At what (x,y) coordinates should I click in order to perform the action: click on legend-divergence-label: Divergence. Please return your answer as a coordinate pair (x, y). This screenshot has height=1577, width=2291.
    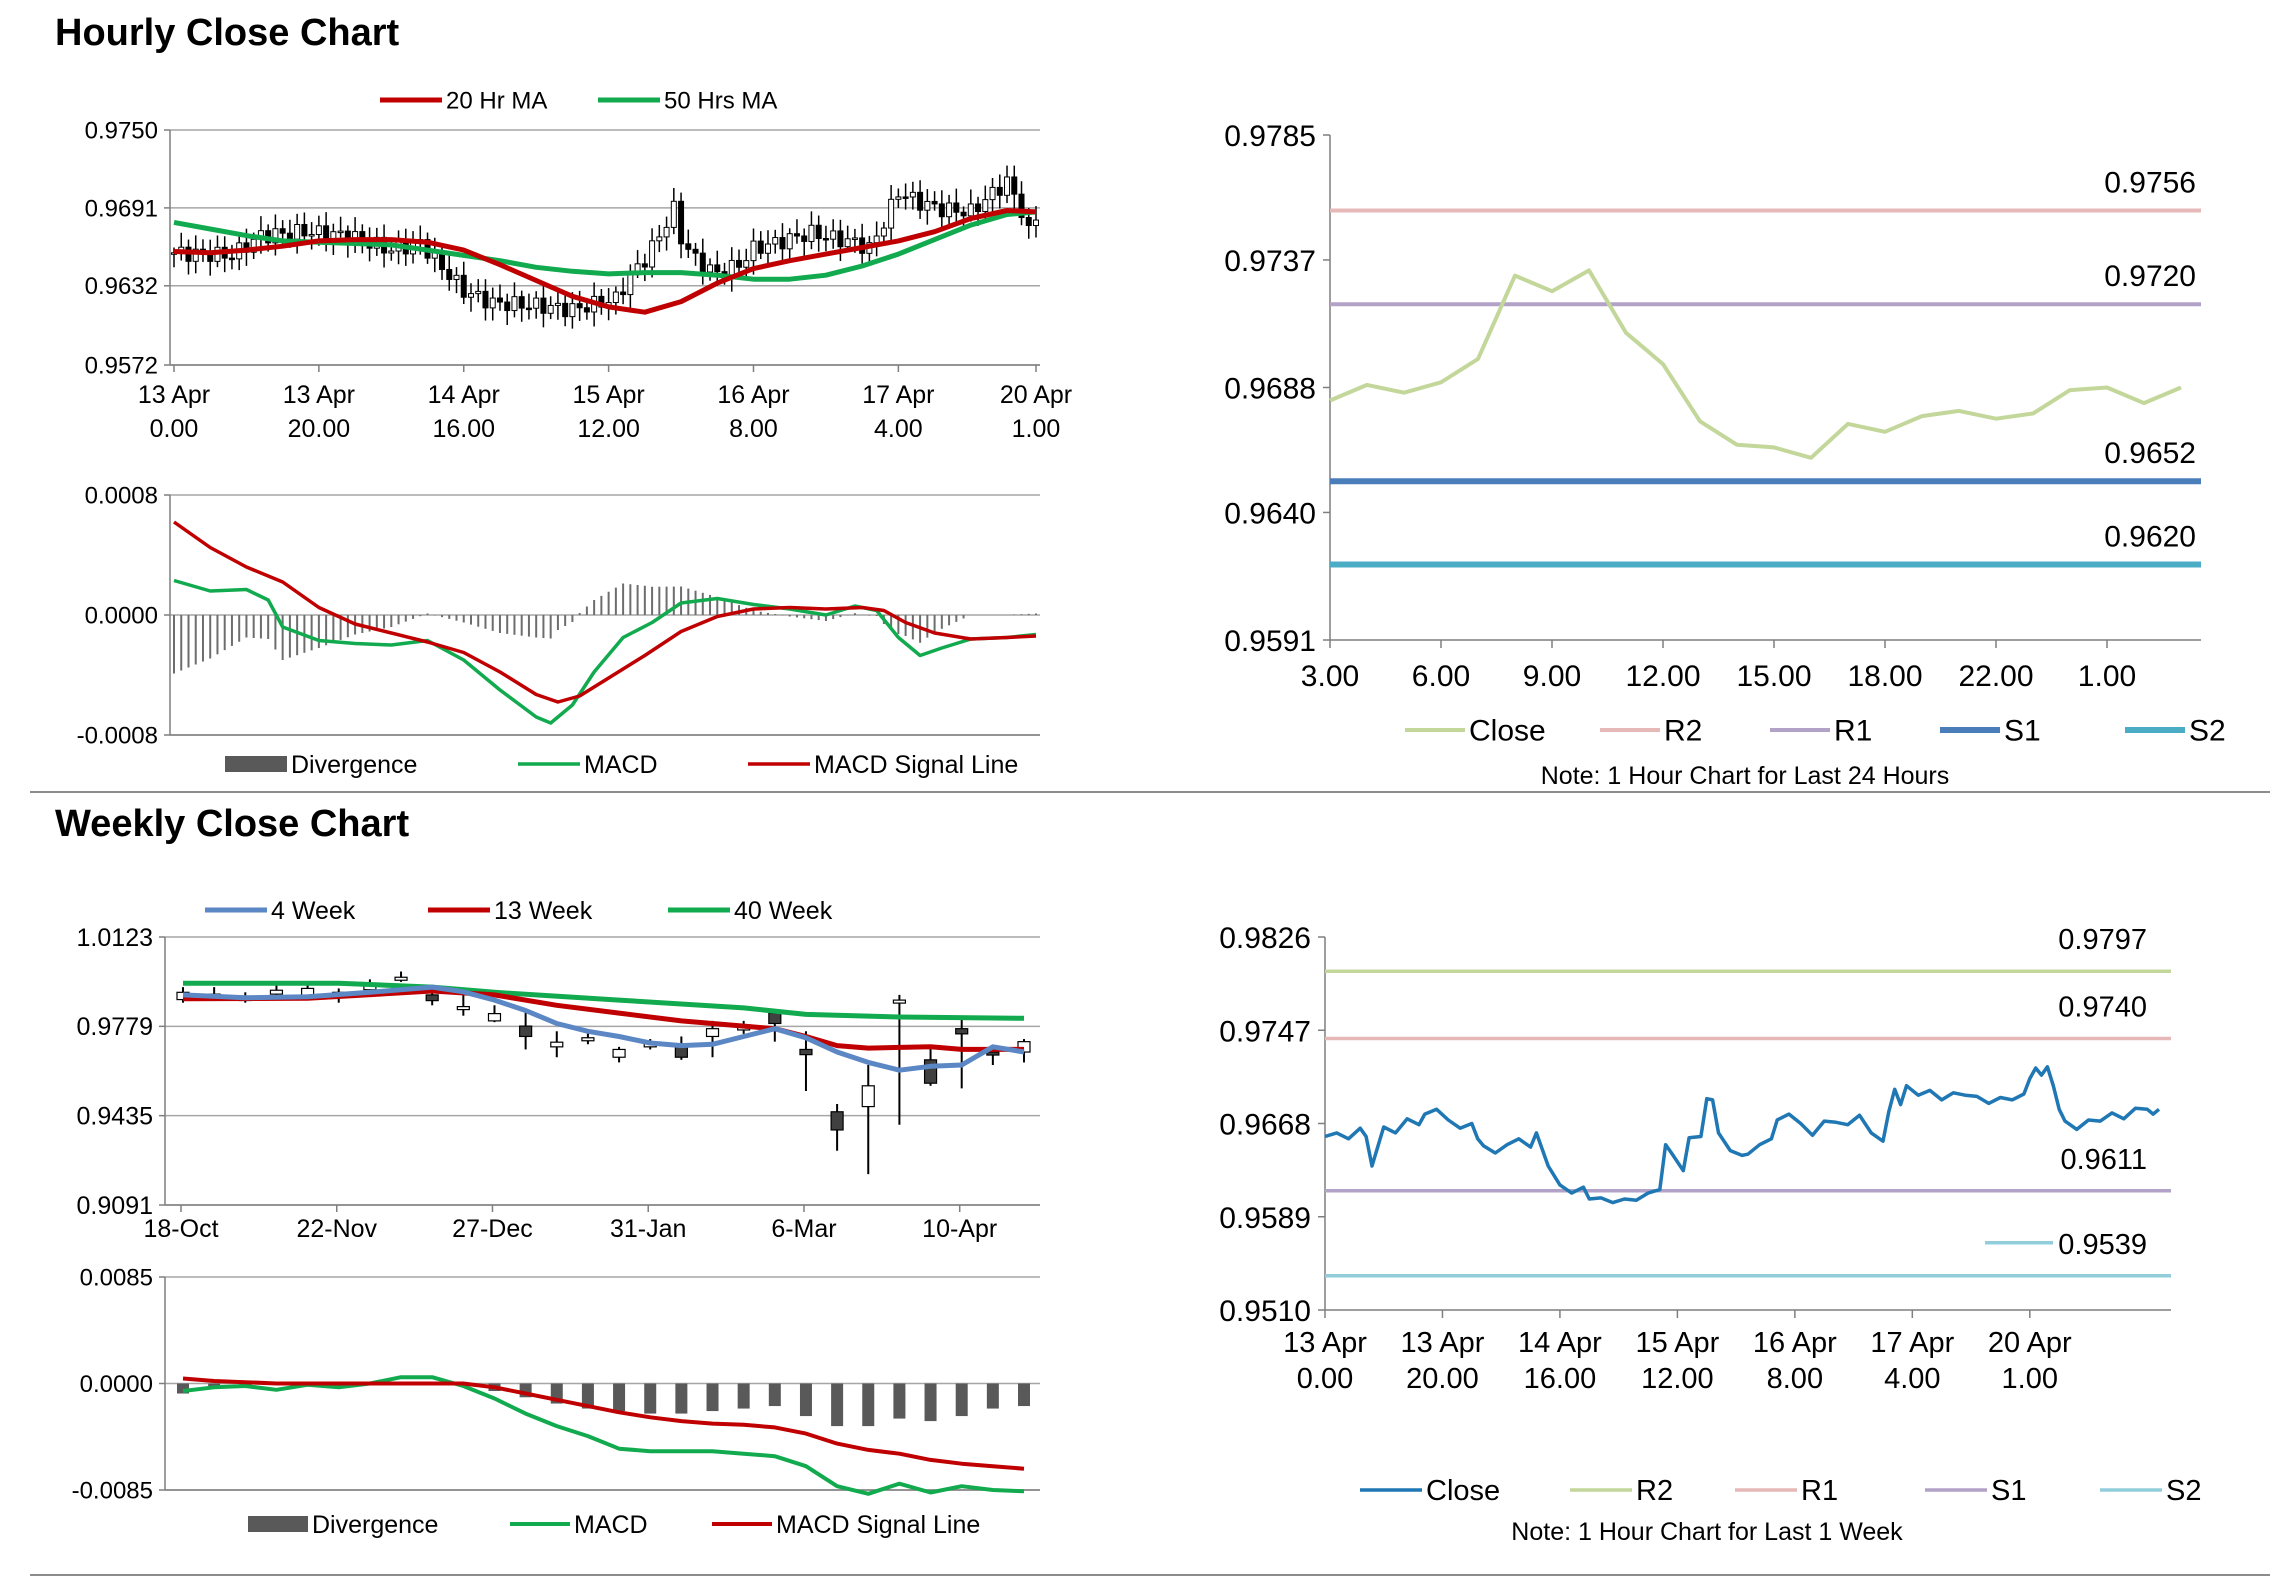
    Looking at the image, I should click on (354, 765).